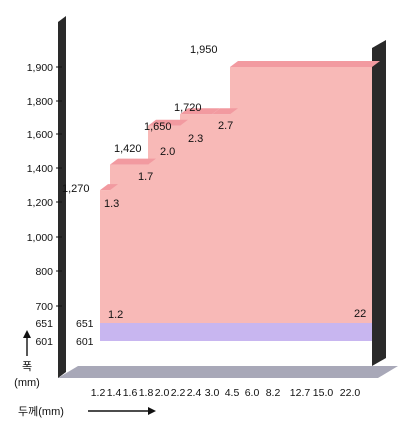 This screenshot has height=425, width=399. Describe the element at coordinates (40, 238) in the screenshot. I see `y-tick-label: 1,000` at that location.